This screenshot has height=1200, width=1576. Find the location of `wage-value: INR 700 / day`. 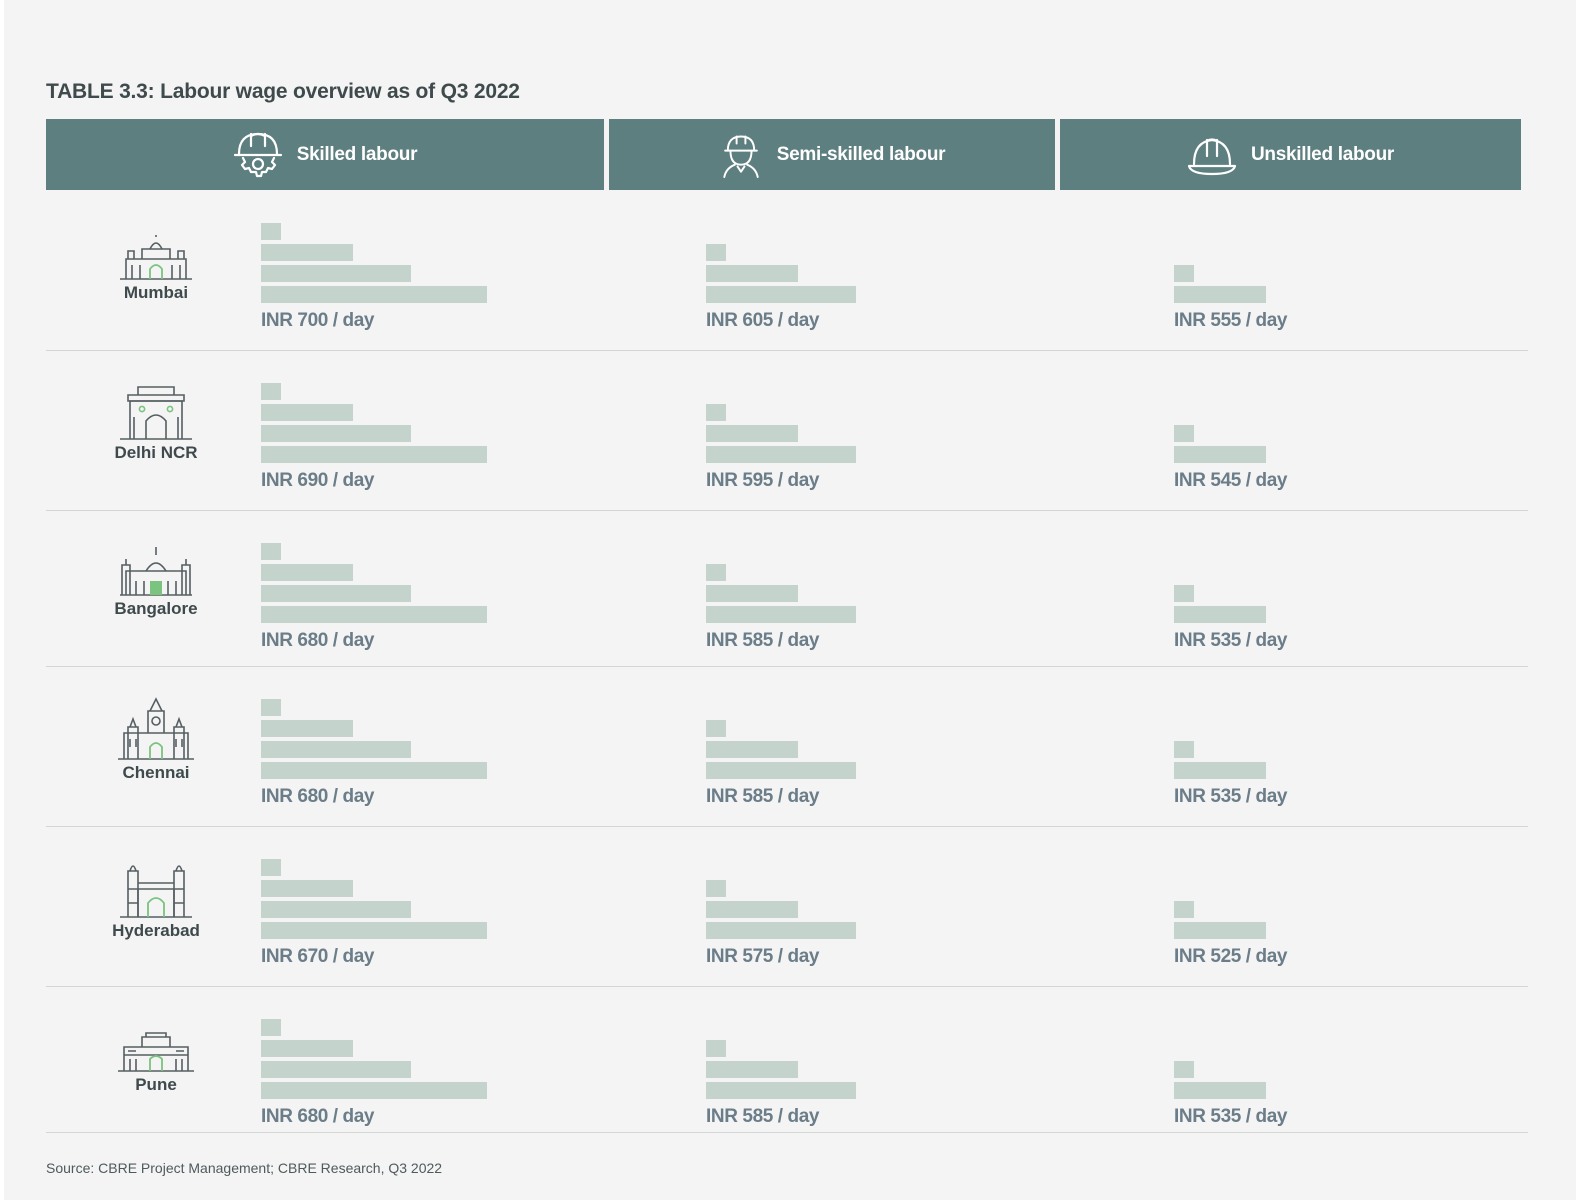

wage-value: INR 700 / day is located at coordinates (318, 320).